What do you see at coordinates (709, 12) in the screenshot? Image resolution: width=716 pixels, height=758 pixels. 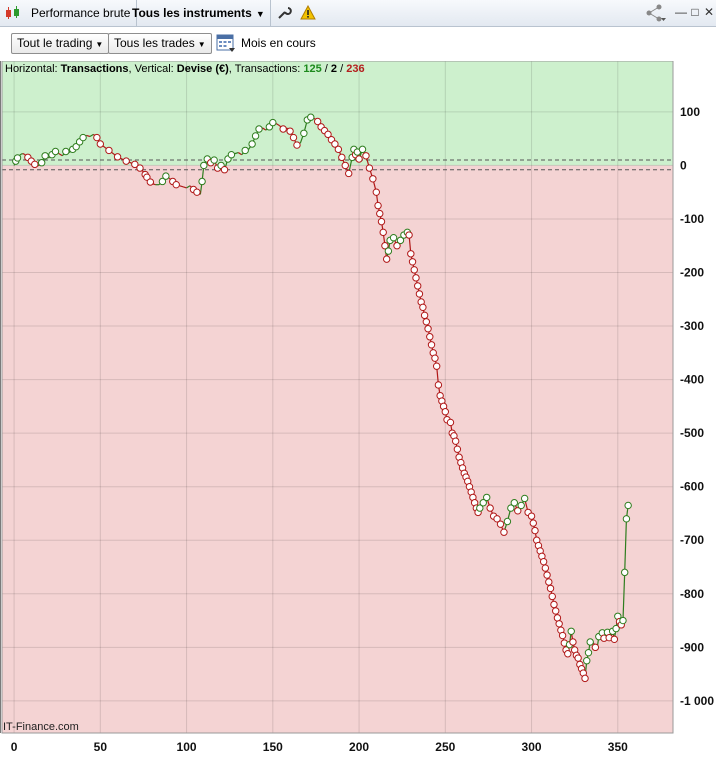 I see `close-icon: ✕` at bounding box center [709, 12].